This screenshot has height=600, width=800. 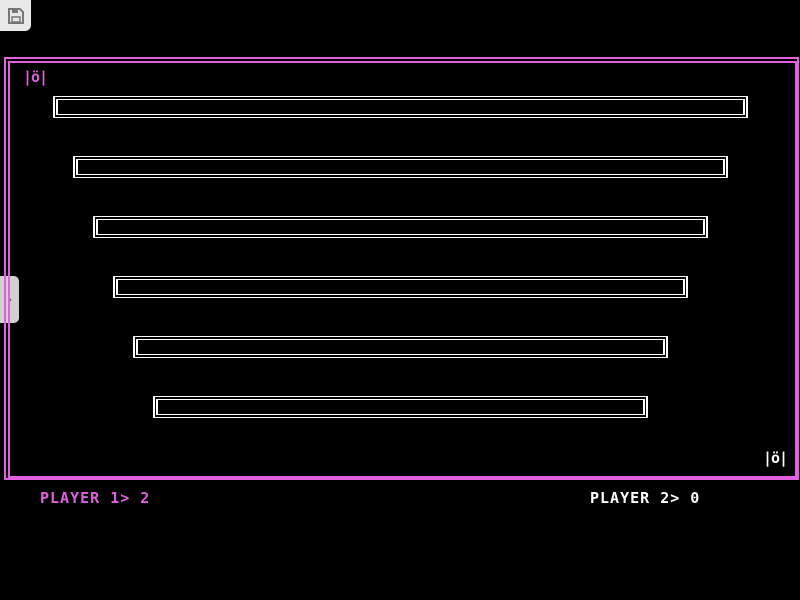 What do you see at coordinates (645, 498) in the screenshot?
I see `player2-score: PLAYER 2> 0` at bounding box center [645, 498].